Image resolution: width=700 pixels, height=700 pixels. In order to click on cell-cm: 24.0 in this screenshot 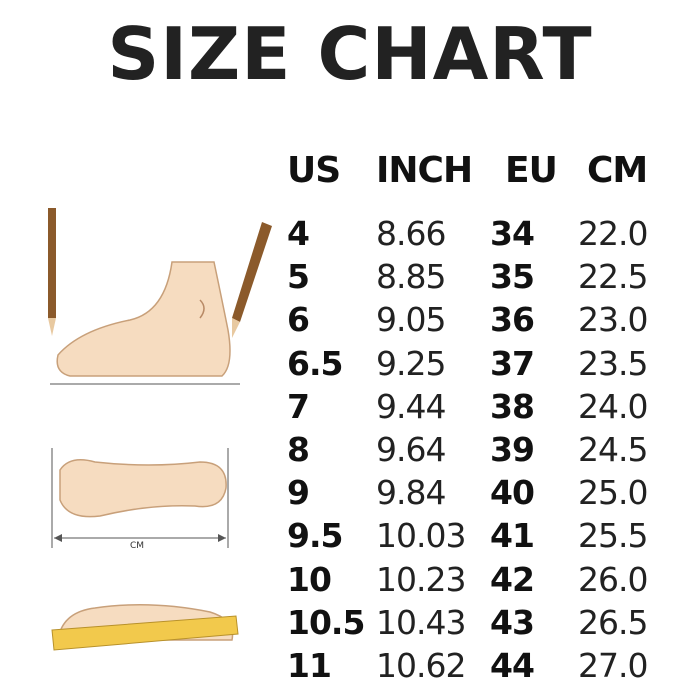, I will do `click(613, 406)`.